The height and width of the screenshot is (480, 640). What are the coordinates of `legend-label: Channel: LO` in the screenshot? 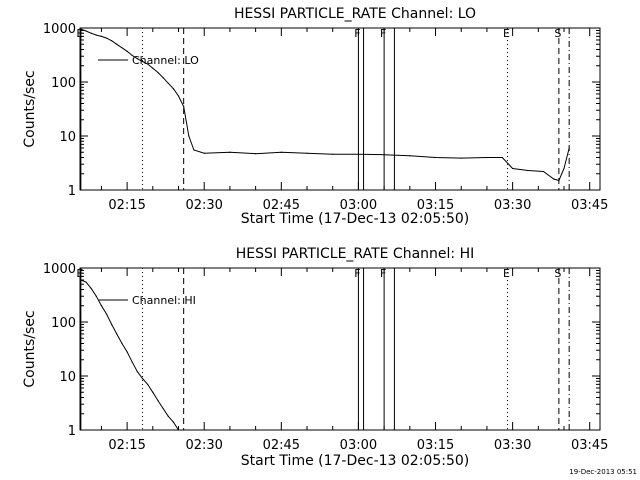 It's located at (165, 60).